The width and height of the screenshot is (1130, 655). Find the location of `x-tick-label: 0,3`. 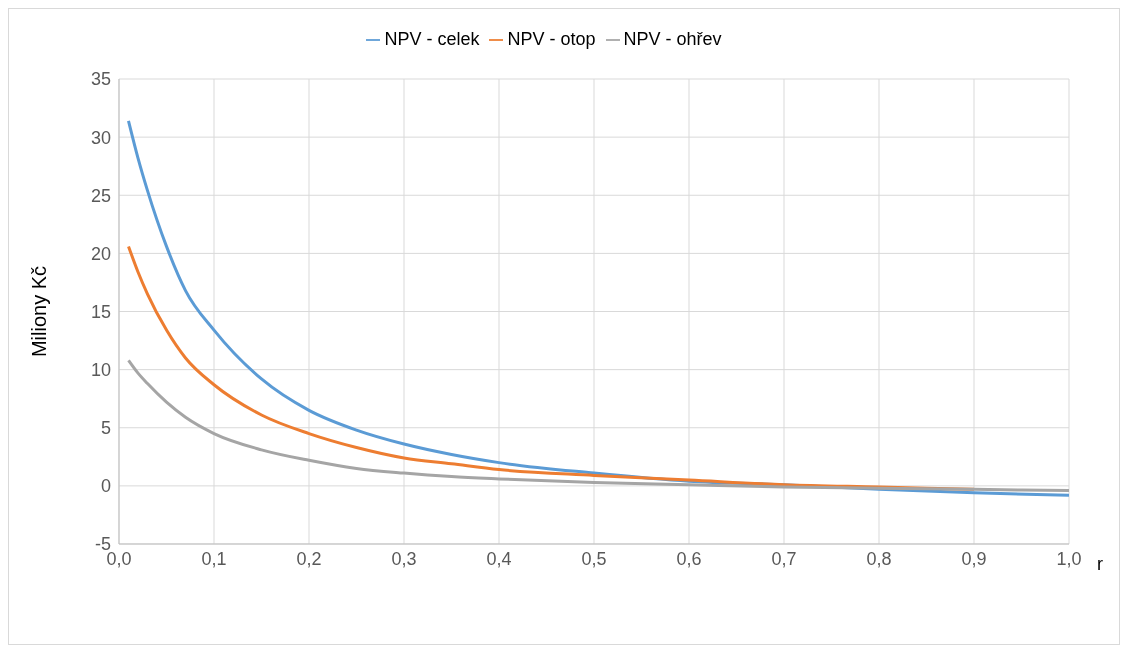

x-tick-label: 0,3 is located at coordinates (404, 558).